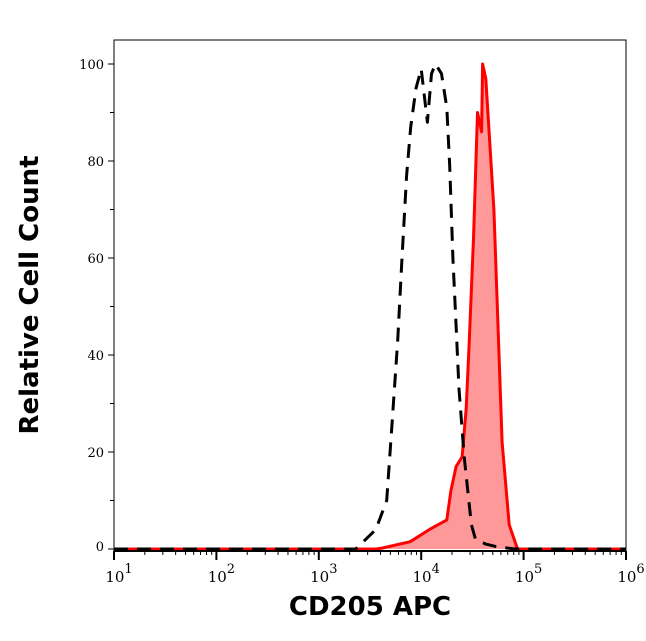 The height and width of the screenshot is (641, 646). I want to click on x-tick-label: 10¹, so click(118, 574).